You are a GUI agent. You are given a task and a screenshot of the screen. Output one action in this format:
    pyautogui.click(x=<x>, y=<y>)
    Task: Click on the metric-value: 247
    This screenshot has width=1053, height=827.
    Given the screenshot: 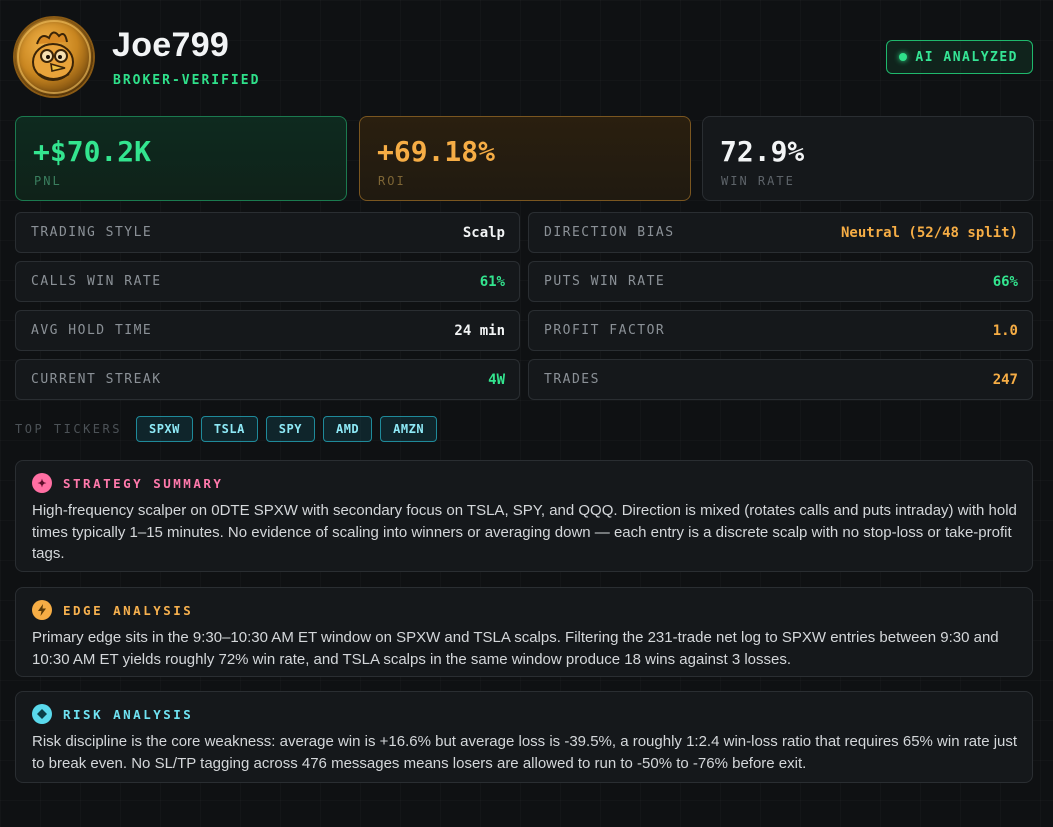 What is the action you would take?
    pyautogui.click(x=1005, y=379)
    